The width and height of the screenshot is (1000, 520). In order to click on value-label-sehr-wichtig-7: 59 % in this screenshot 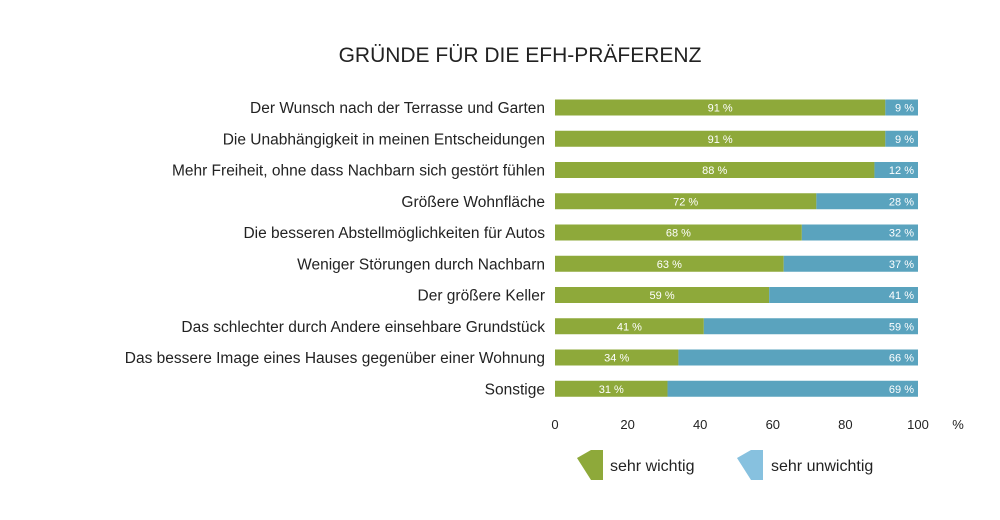, I will do `click(662, 296)`.